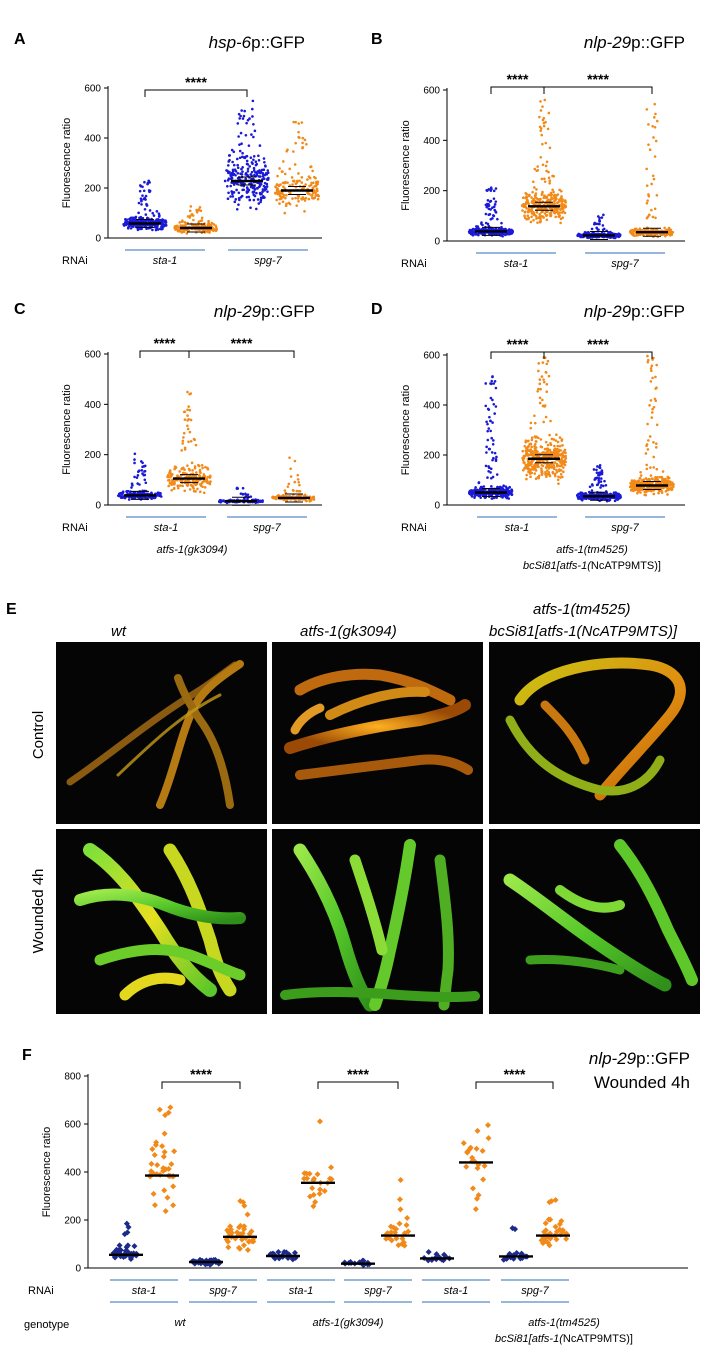  Describe the element at coordinates (201, 1074) in the screenshot. I see `significance-label: ****` at that location.